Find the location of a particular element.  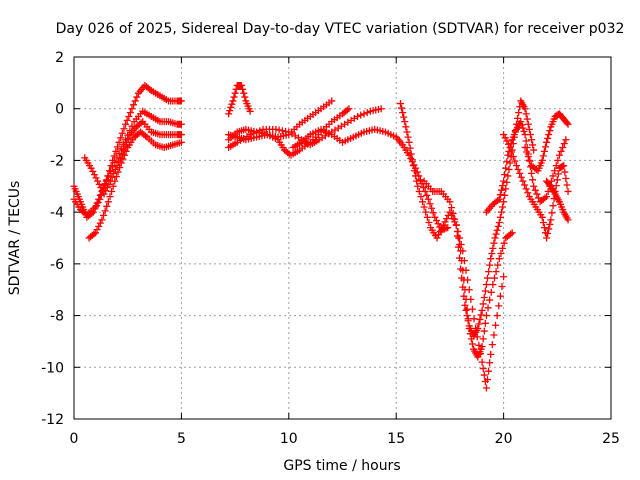

series-sat-c is located at coordinates (133, 158).